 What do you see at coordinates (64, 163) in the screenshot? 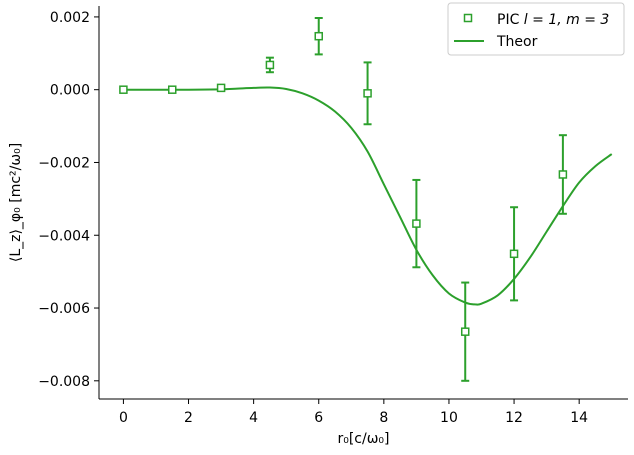
I see `y-tick-label: −0.002` at bounding box center [64, 163].